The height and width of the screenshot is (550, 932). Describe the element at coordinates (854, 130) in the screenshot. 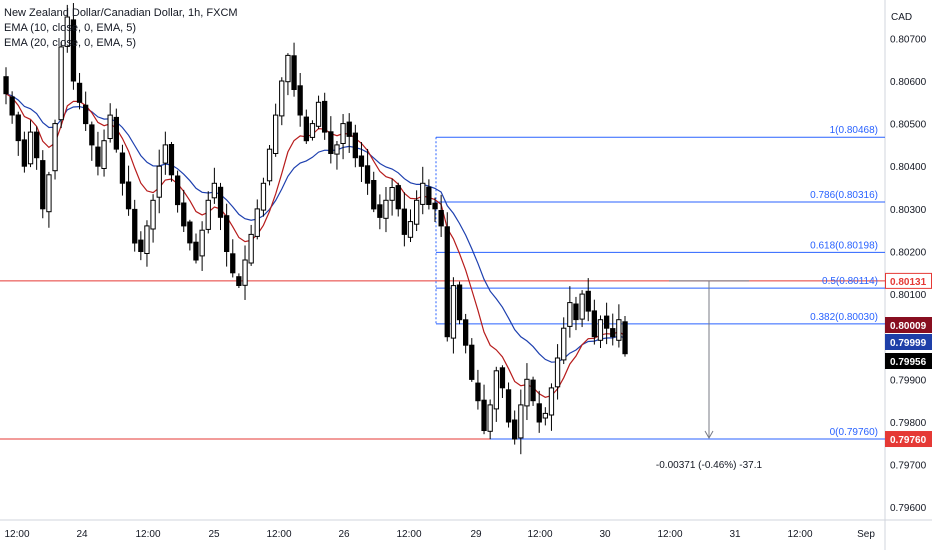

I see `fib-level-label: 1(0.80468)` at that location.